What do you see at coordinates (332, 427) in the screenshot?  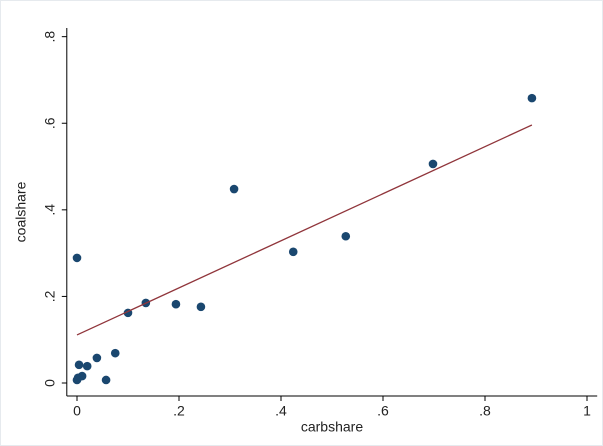 I see `x-axis-title: carbshare` at bounding box center [332, 427].